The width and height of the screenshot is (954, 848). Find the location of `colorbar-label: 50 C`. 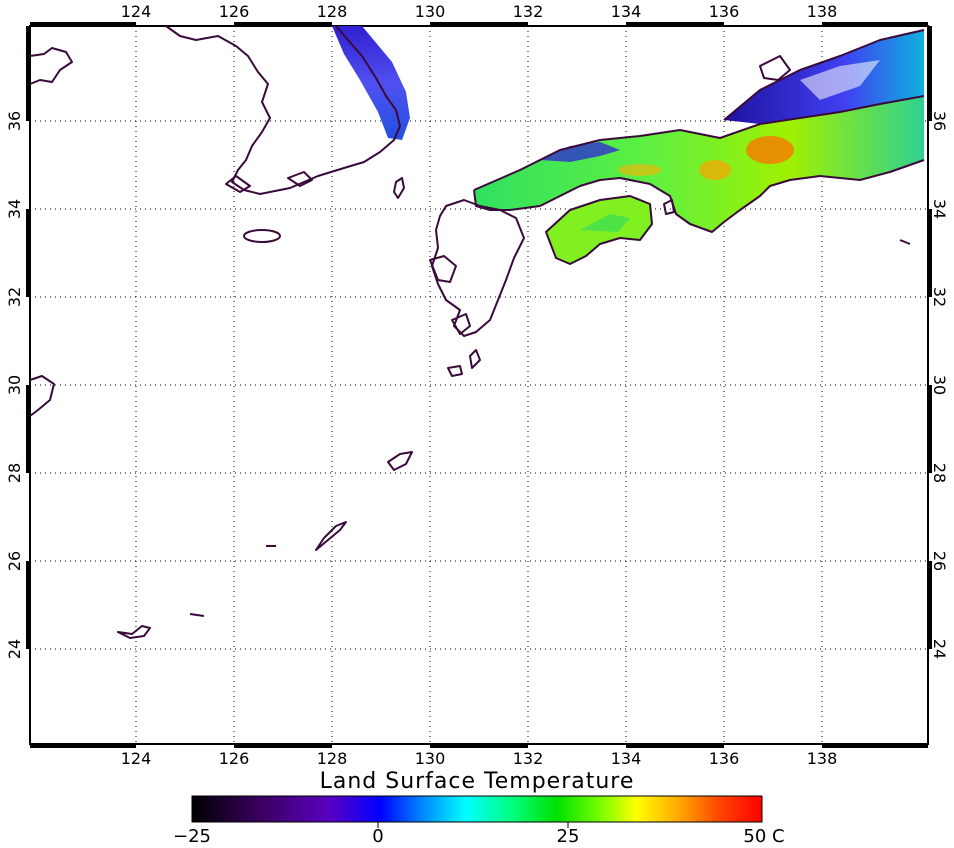

colorbar-label: 50 C is located at coordinates (763, 836).